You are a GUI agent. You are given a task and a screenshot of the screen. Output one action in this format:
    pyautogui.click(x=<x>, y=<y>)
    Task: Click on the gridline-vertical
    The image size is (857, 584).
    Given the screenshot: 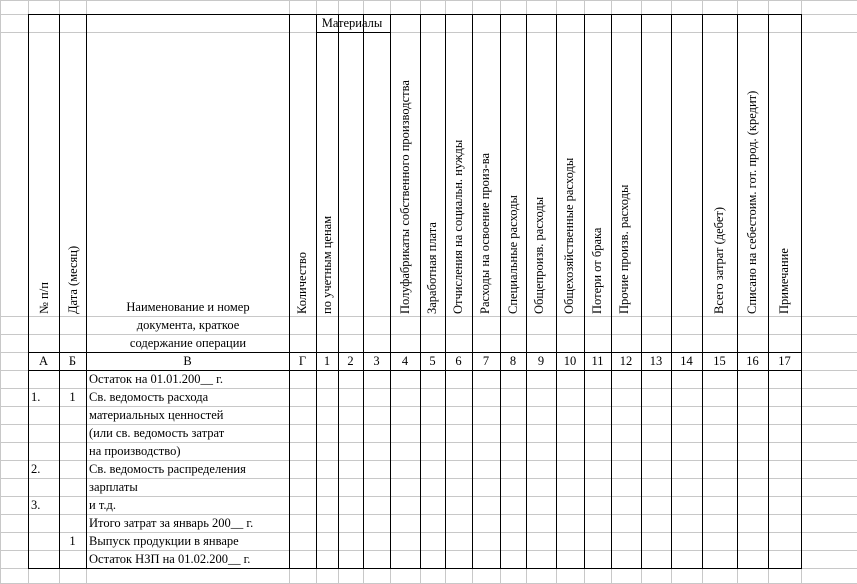 What is the action you would take?
    pyautogui.click(x=0, y=291)
    